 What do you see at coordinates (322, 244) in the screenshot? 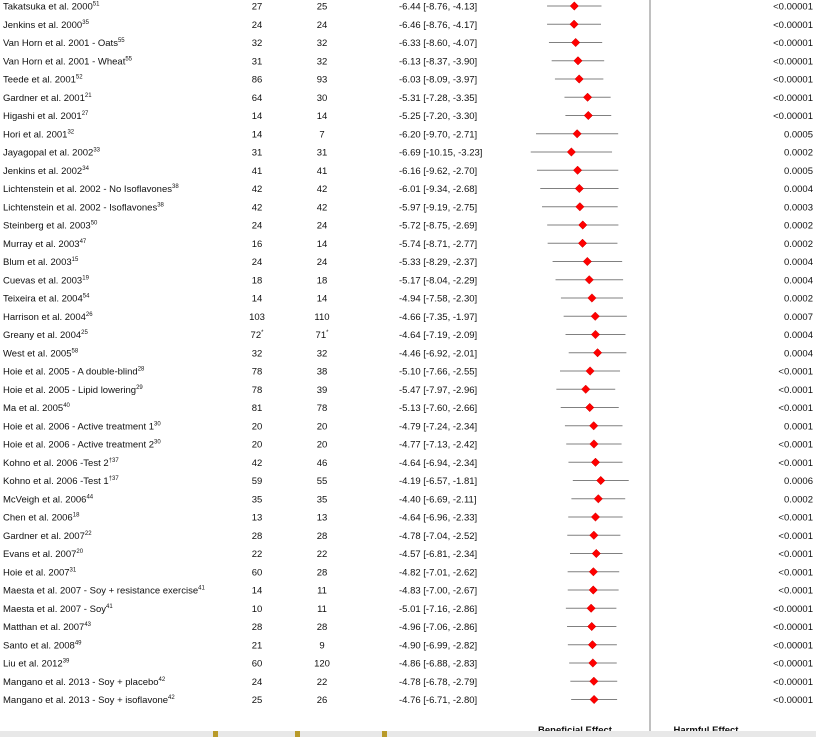
I see `n-control: 14` at bounding box center [322, 244].